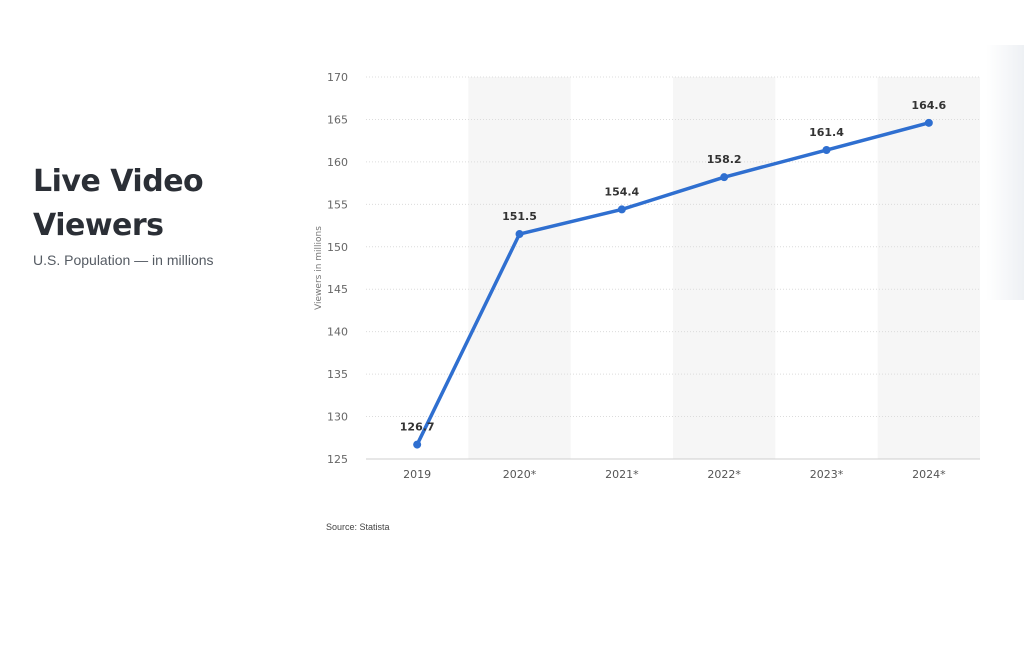 This screenshot has width=1024, height=646. I want to click on y-tick-label: 165, so click(337, 119).